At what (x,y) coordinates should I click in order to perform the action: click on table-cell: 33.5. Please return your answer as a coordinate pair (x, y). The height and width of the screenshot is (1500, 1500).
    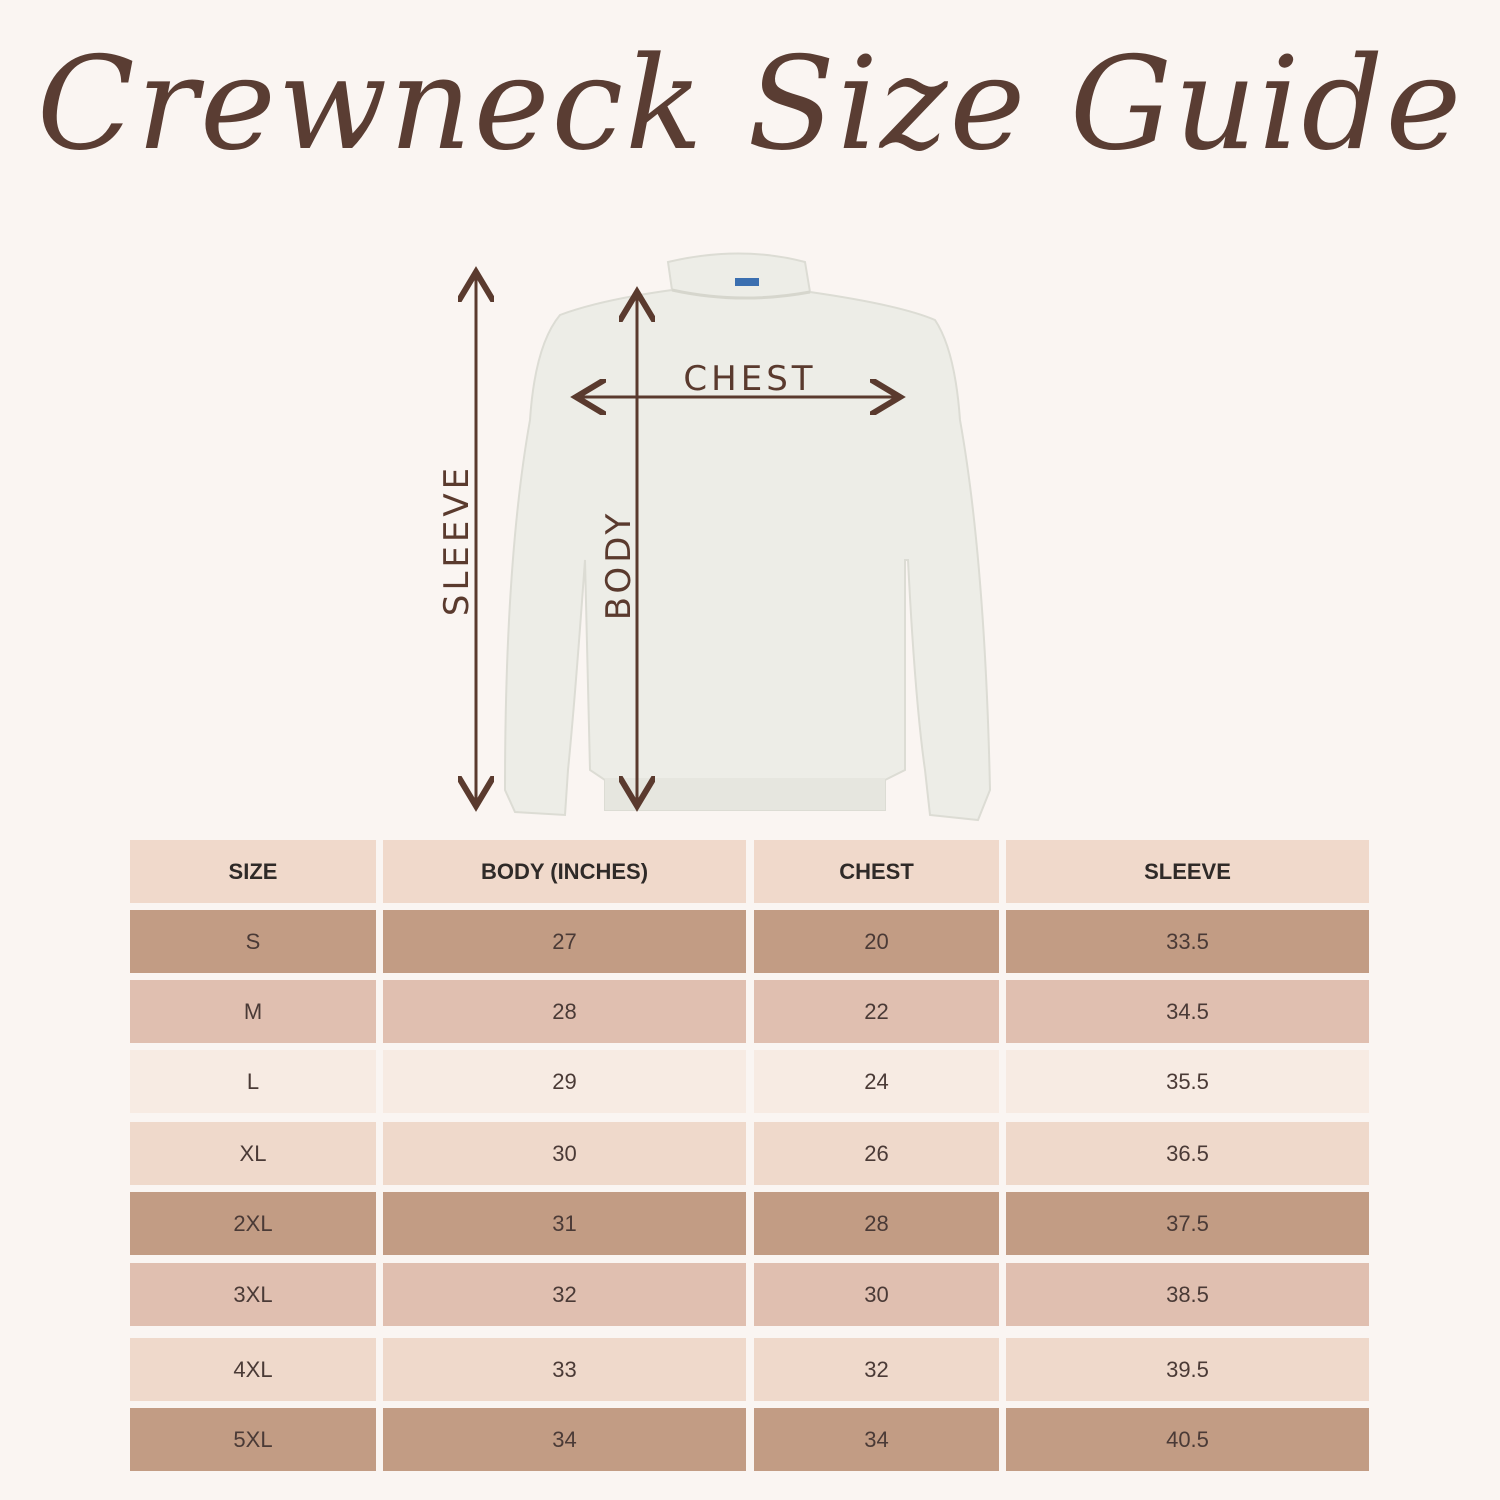
    Looking at the image, I should click on (1187, 941).